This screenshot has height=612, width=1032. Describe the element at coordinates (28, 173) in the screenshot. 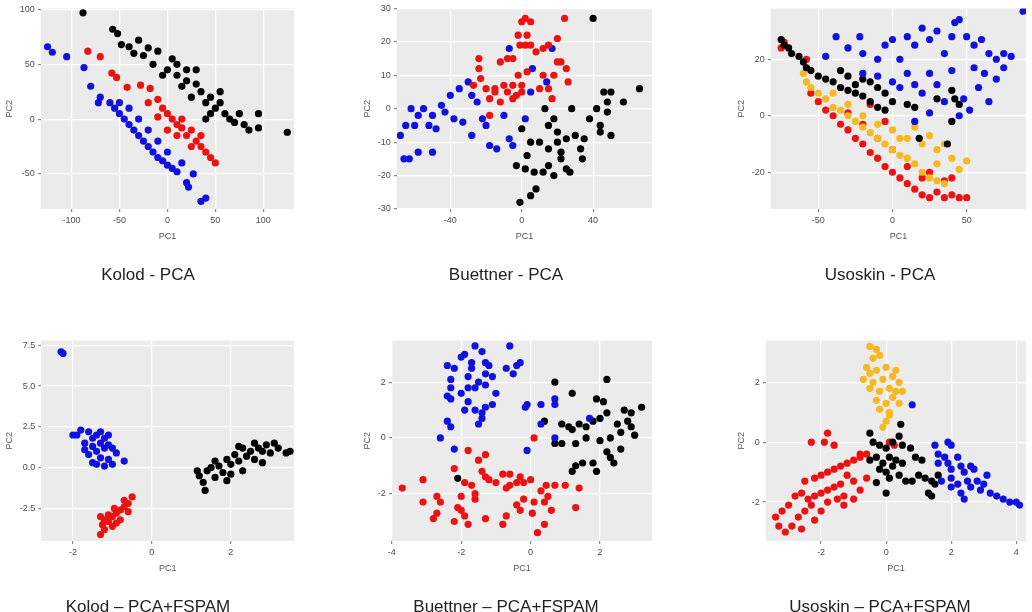

I see `y-tick-label: -50` at that location.